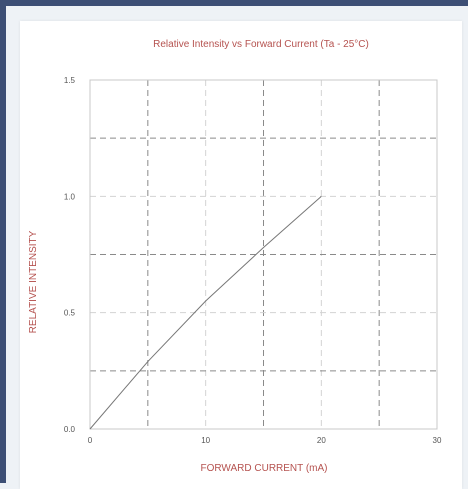 This screenshot has height=489, width=468. Describe the element at coordinates (70, 429) in the screenshot. I see `y-tick-label: 0.0` at that location.